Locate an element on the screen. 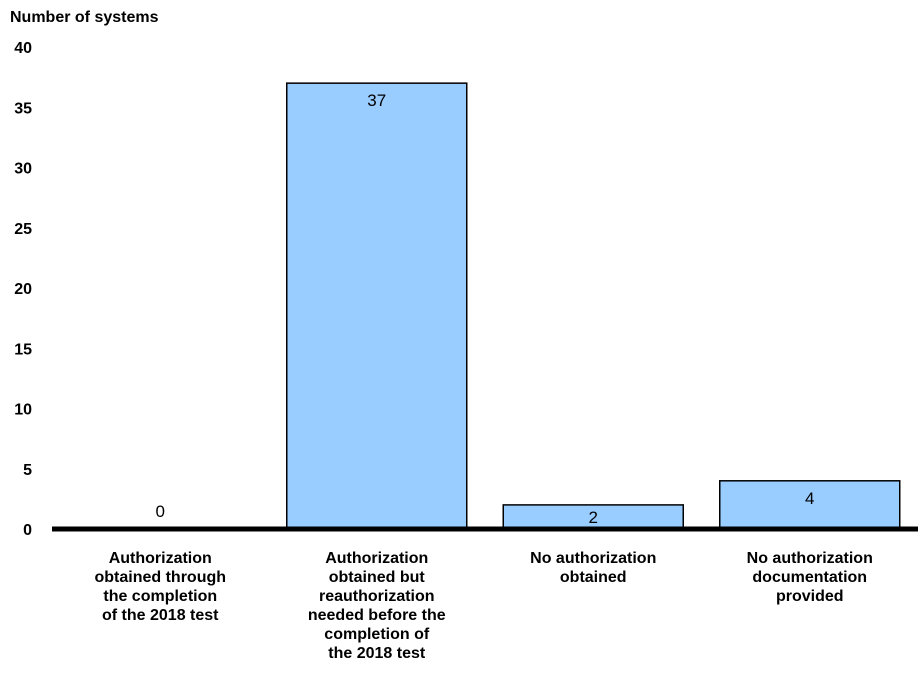 Image resolution: width=918 pixels, height=673 pixels. category-label: No authorization documentation provided is located at coordinates (810, 577).